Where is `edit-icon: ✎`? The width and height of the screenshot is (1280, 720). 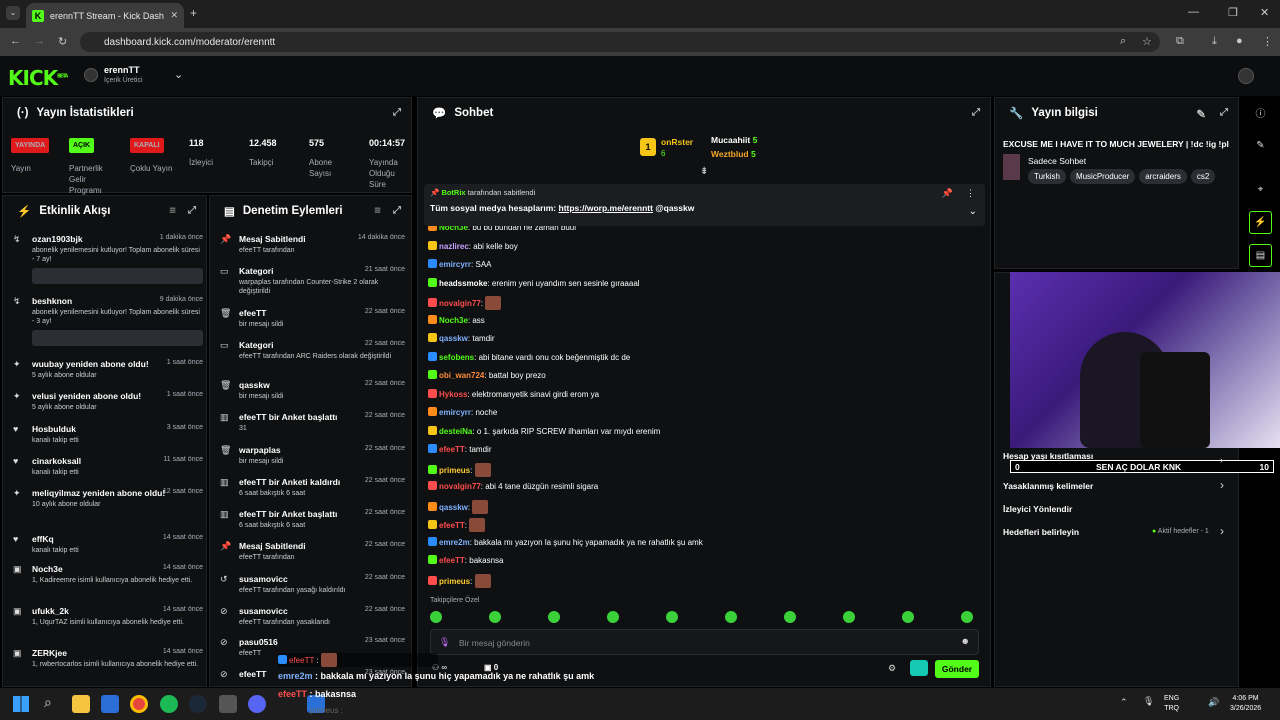
edit-icon: ✎ is located at coordinates (1201, 115).